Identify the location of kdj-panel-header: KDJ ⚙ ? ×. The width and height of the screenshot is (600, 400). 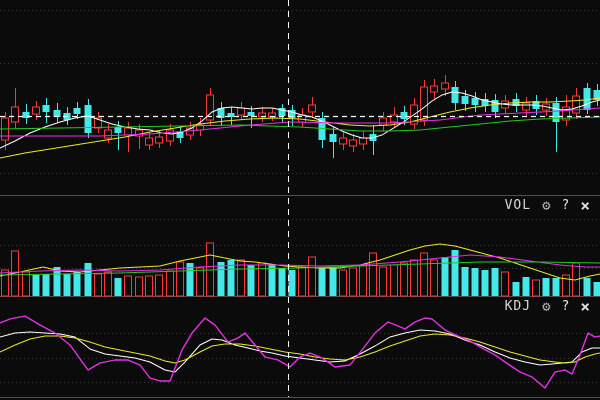
(547, 306).